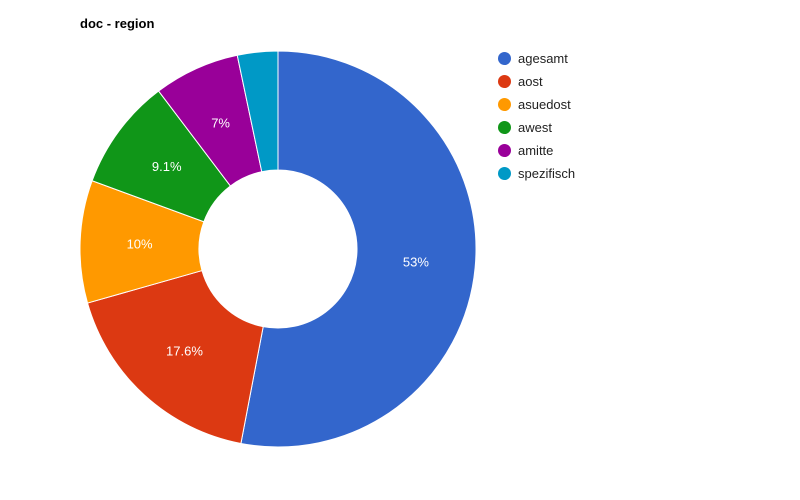  I want to click on slice-aost, so click(175, 357).